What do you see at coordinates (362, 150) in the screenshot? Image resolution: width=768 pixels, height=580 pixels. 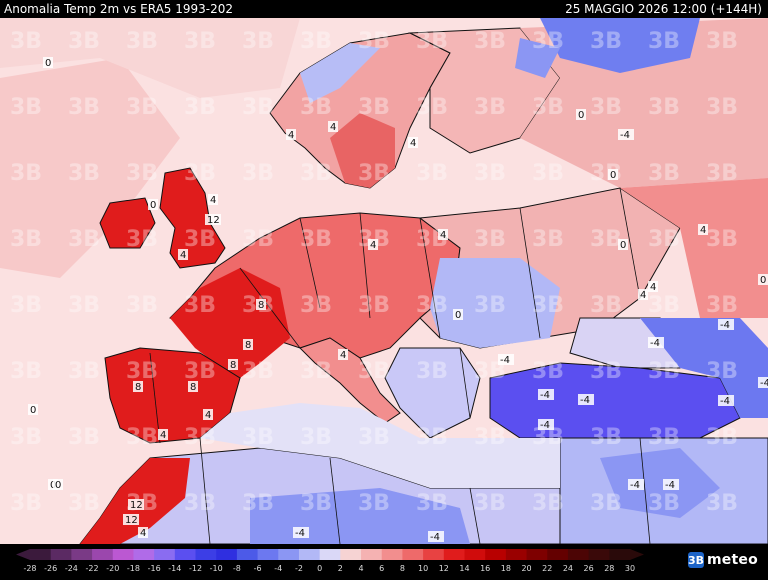 I see `land-sweden-warm` at bounding box center [362, 150].